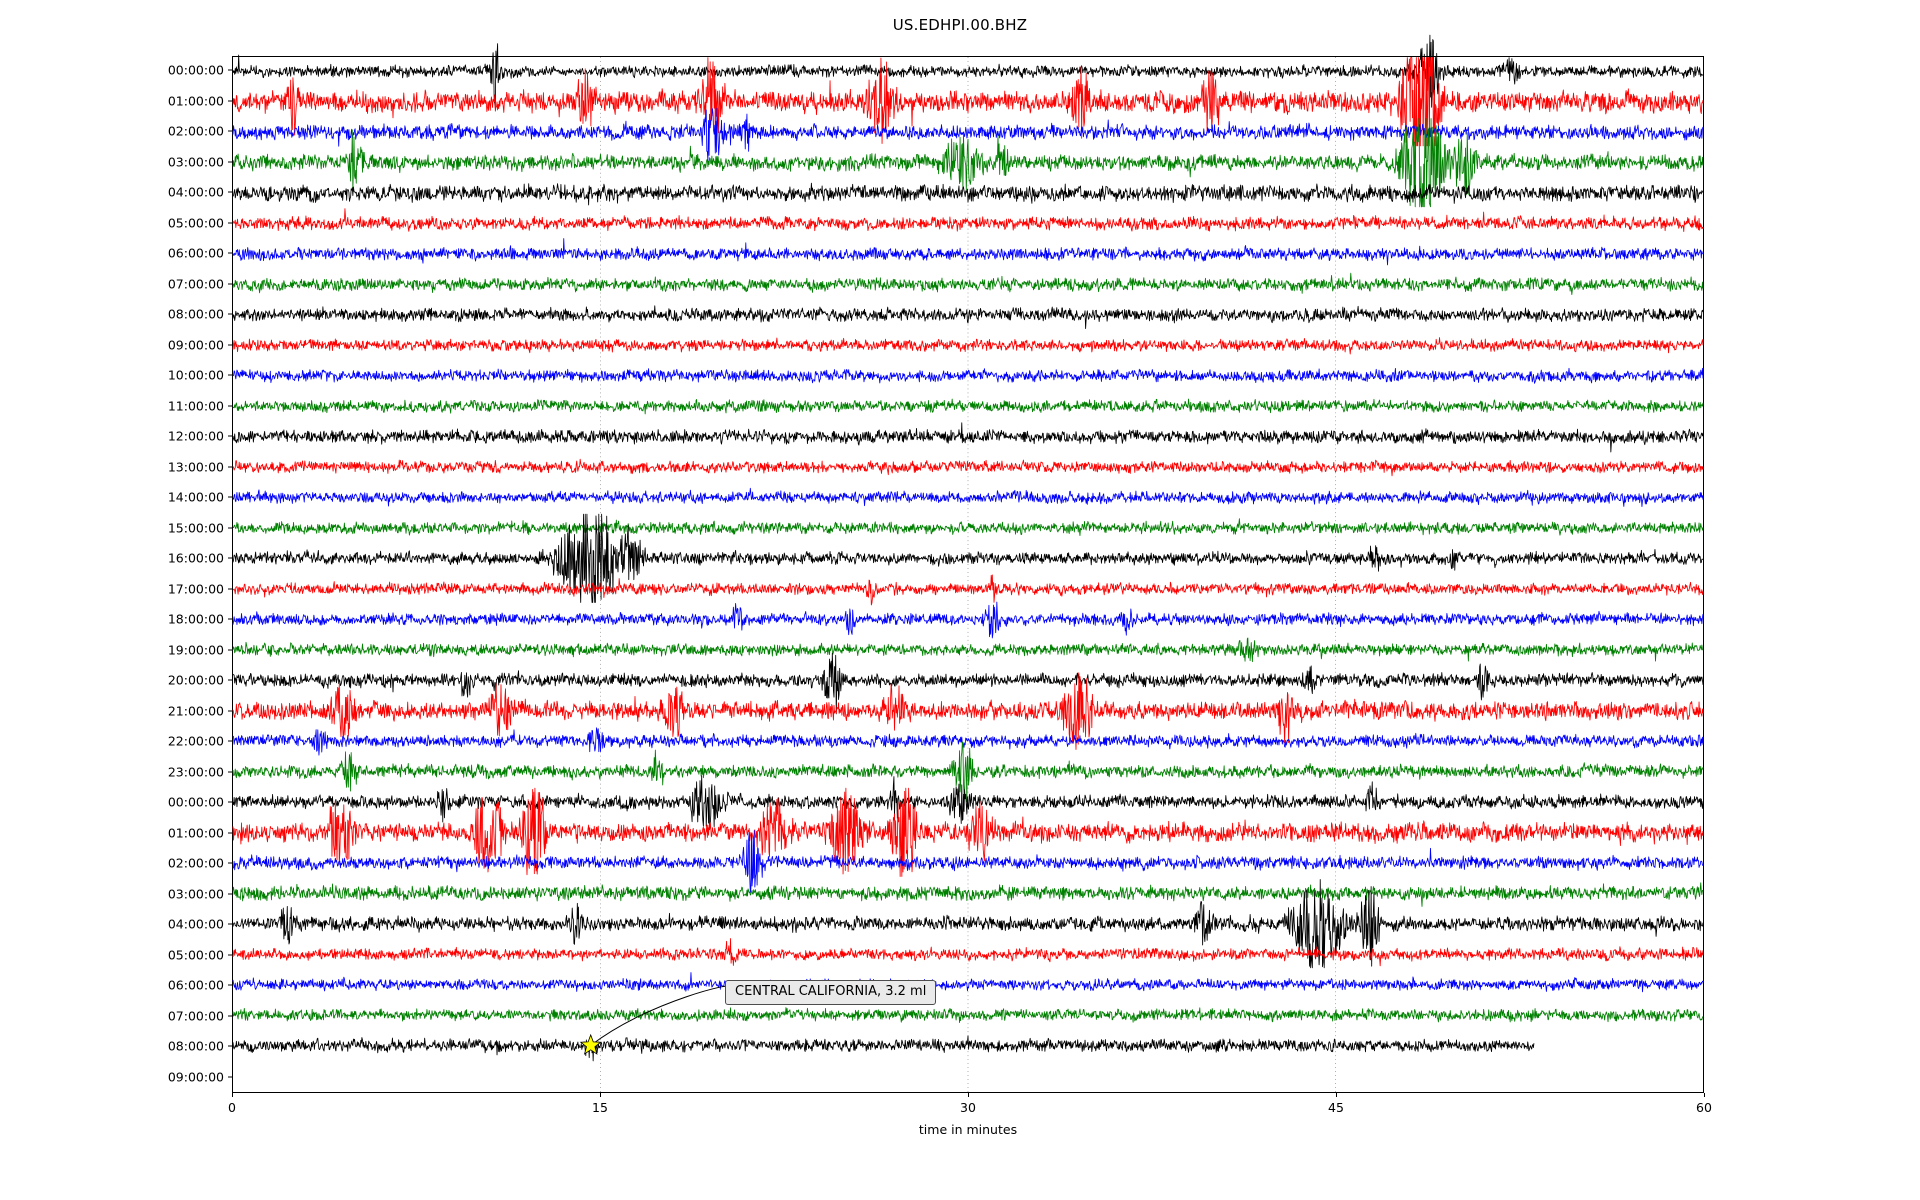 The height and width of the screenshot is (1200, 1920). I want to click on y-tick-label: 23:00:00, so click(195, 772).